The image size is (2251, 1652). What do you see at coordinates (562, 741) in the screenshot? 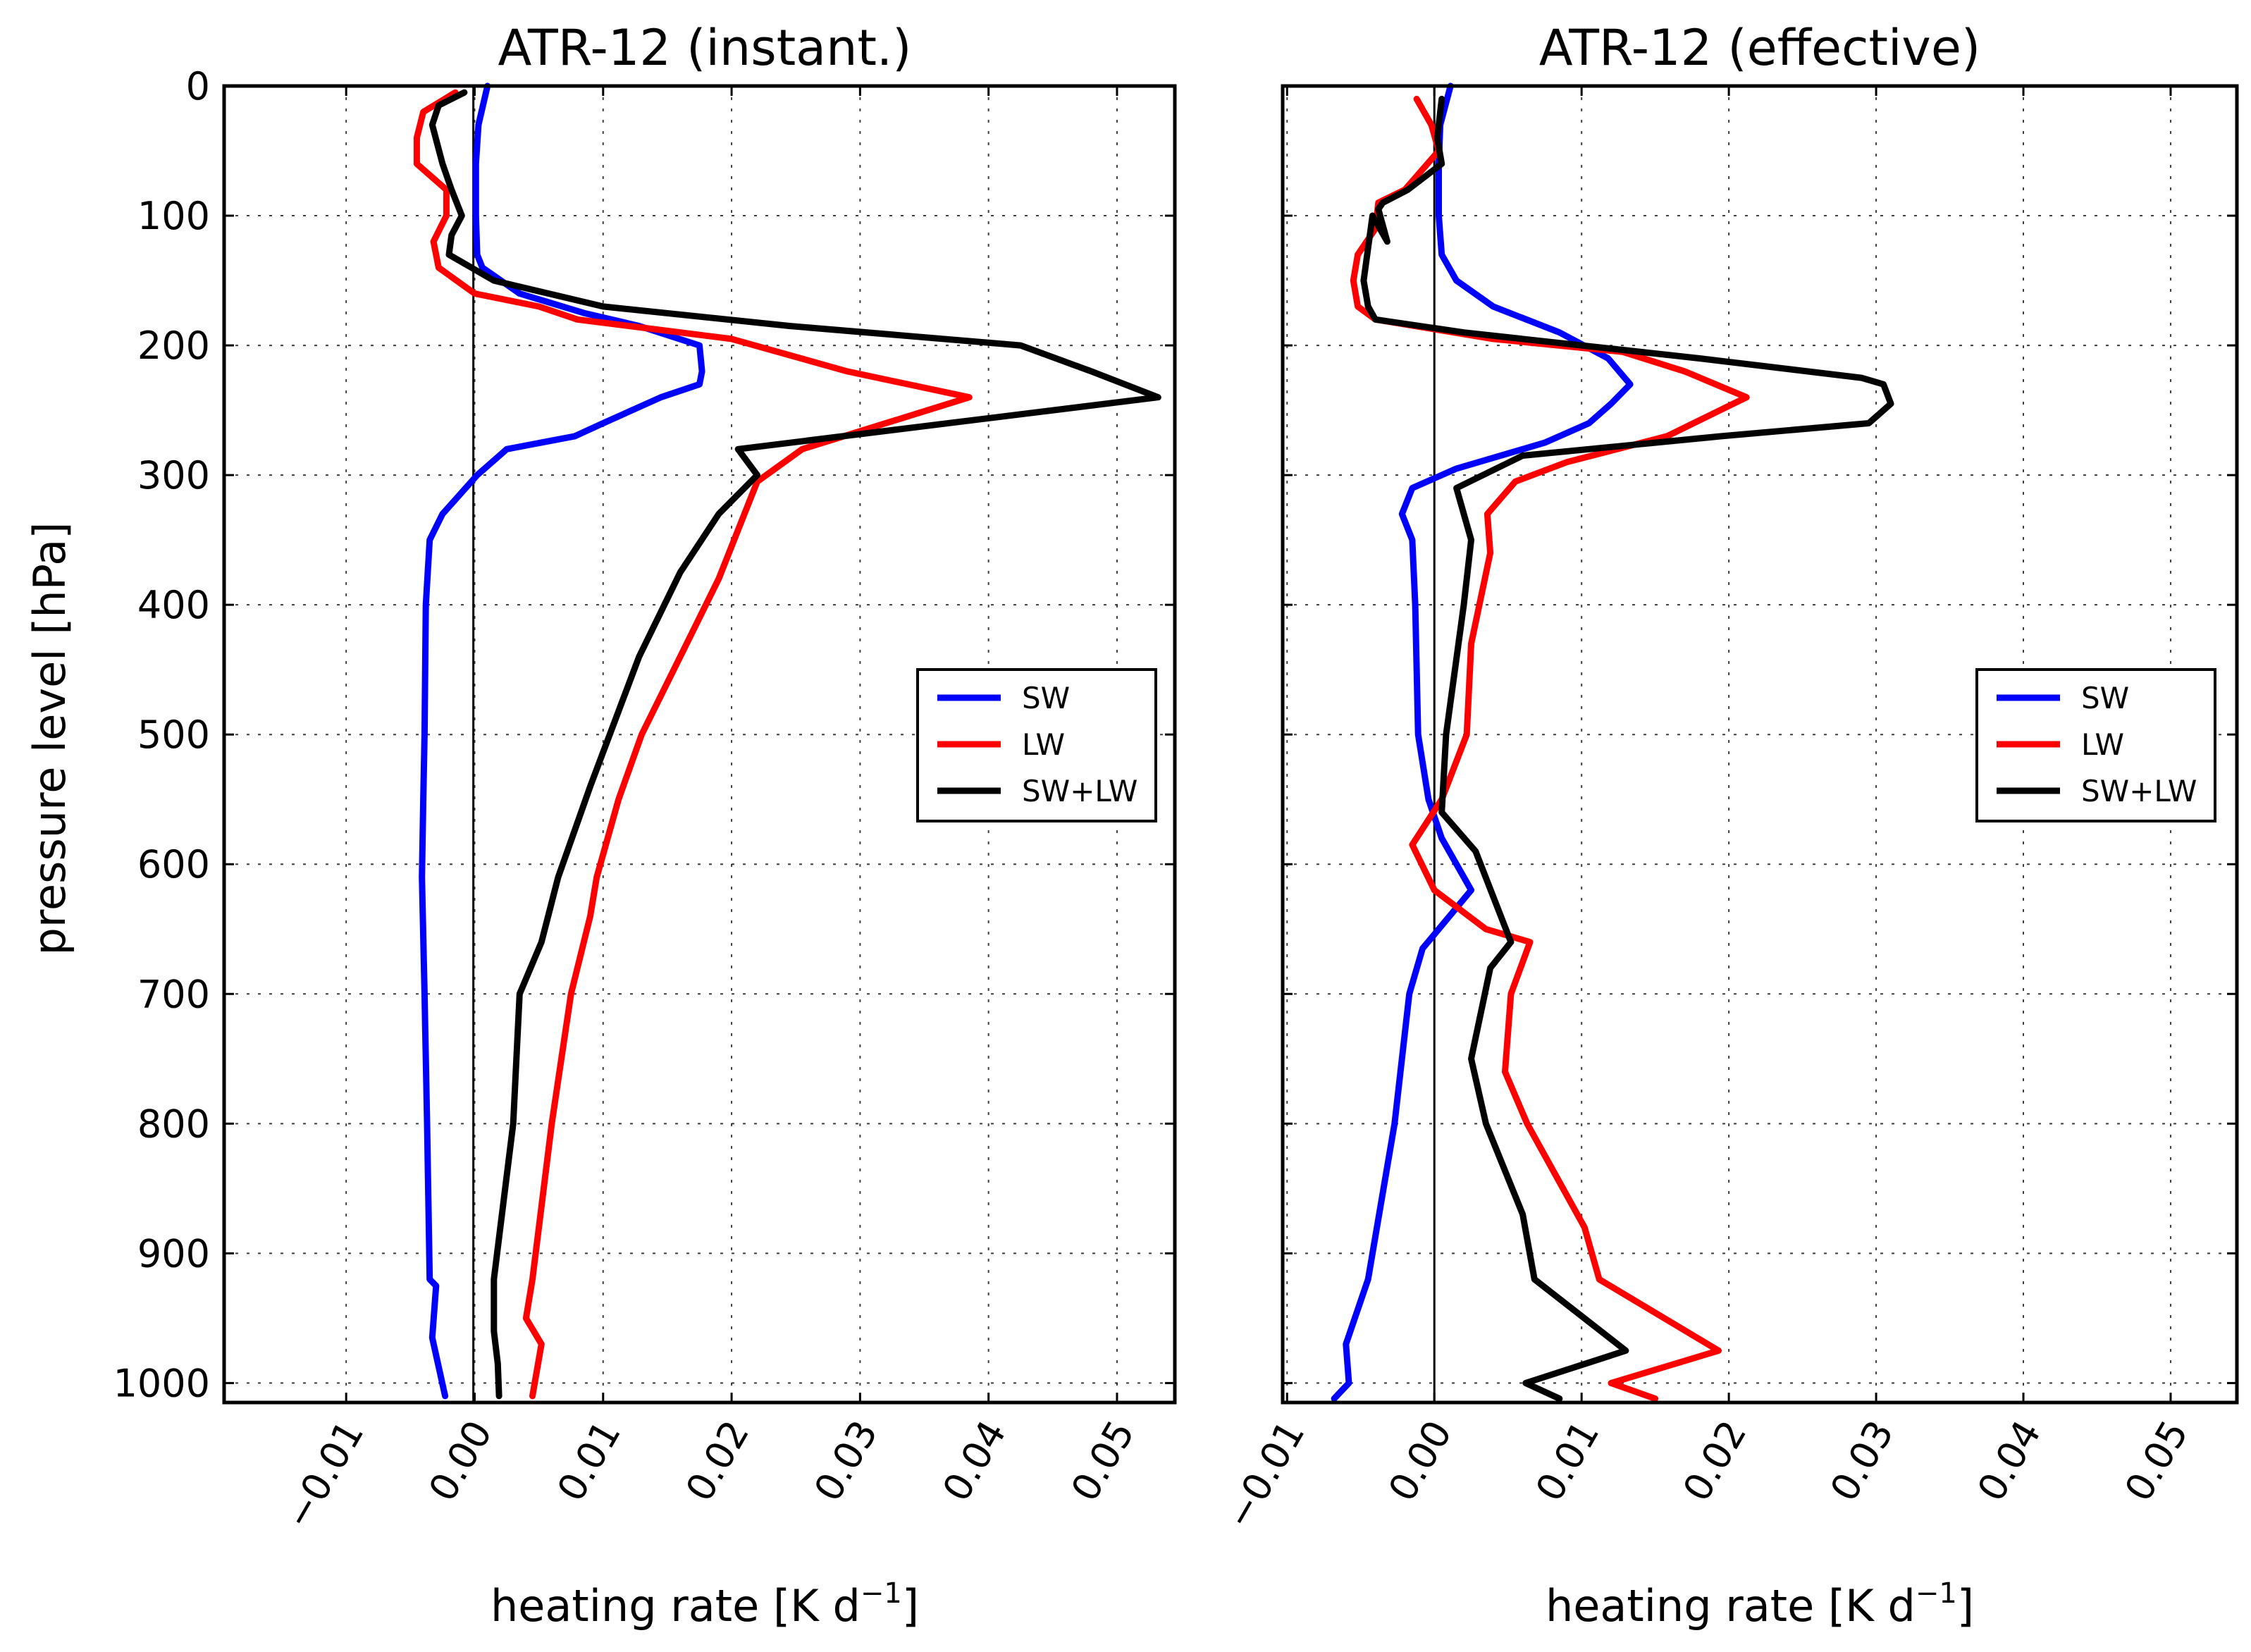
I see `series-line-sw-instant` at bounding box center [562, 741].